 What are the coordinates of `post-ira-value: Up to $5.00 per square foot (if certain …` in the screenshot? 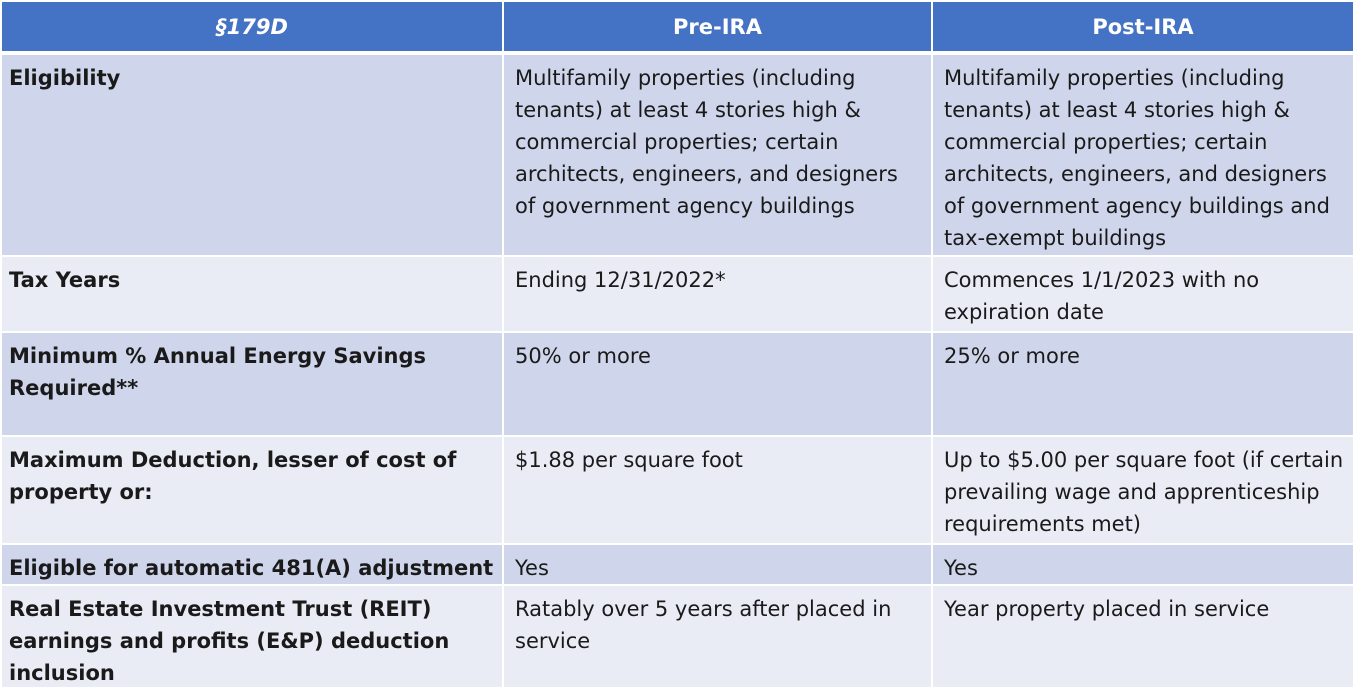 It's located at (1142, 490).